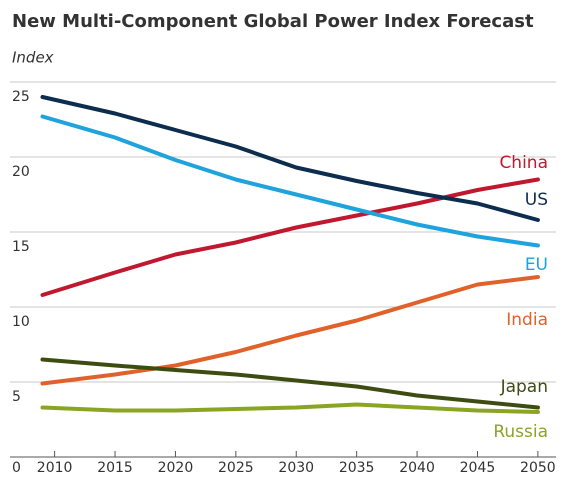  What do you see at coordinates (33, 58) in the screenshot?
I see `y-axis-label: Index` at bounding box center [33, 58].